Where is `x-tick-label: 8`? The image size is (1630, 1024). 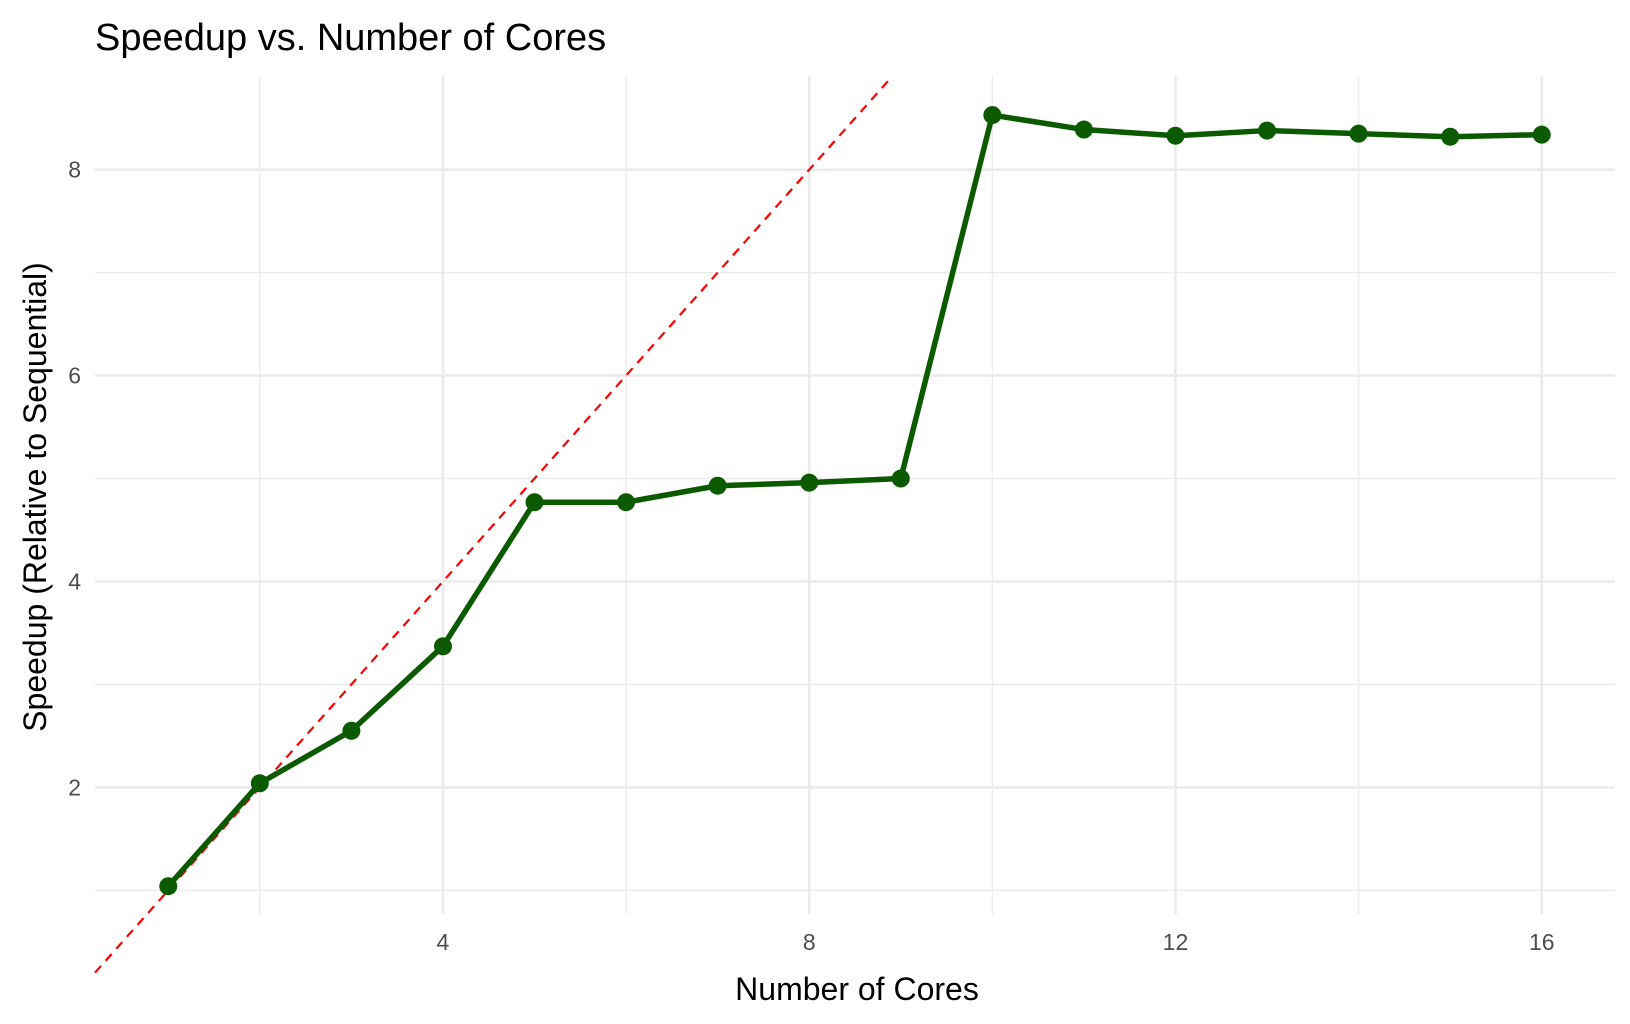
x-tick-label: 8 is located at coordinates (809, 942).